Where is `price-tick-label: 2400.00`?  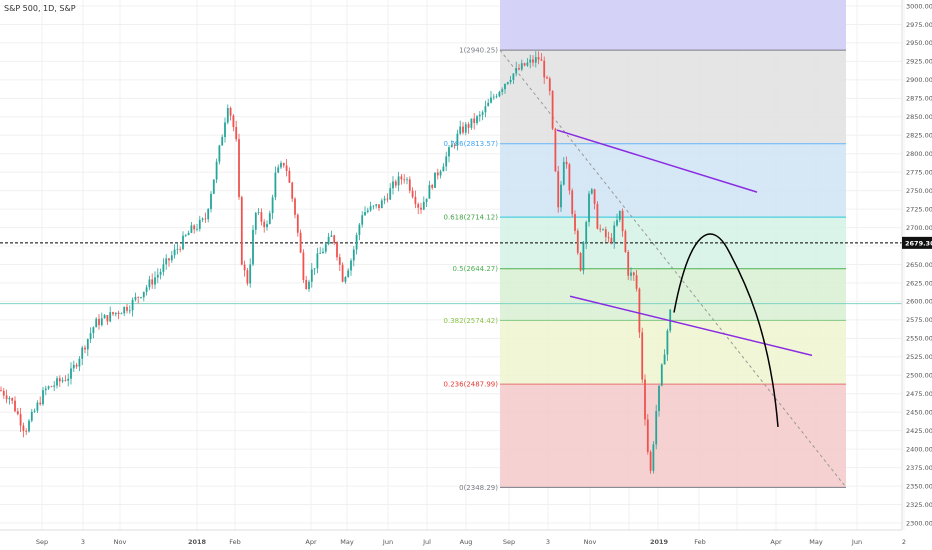
price-tick-label: 2400.00 is located at coordinates (919, 449).